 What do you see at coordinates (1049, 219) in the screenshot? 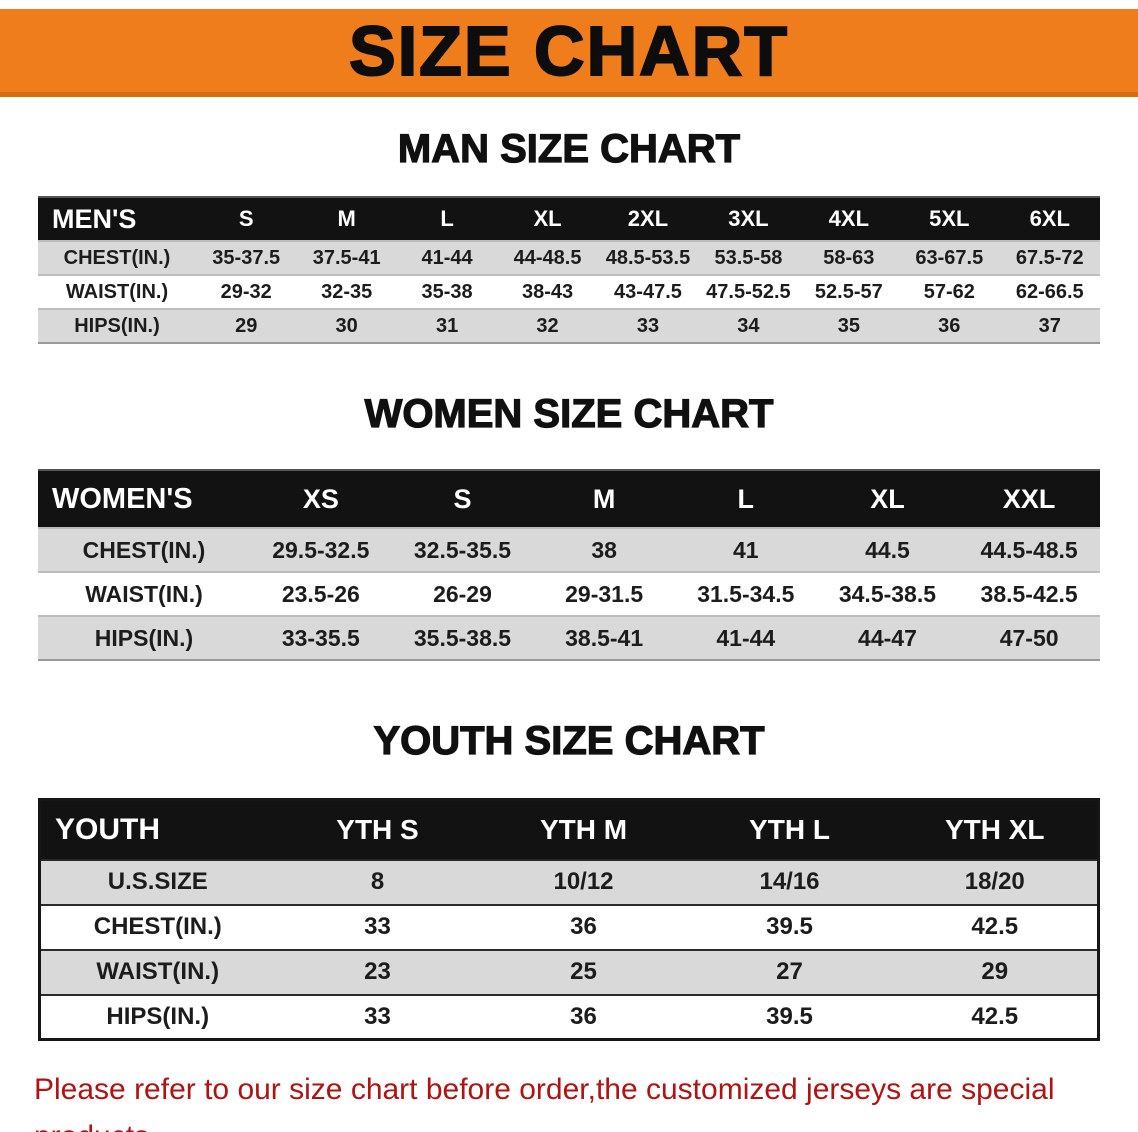
I see `size-column-header: 6XL` at bounding box center [1049, 219].